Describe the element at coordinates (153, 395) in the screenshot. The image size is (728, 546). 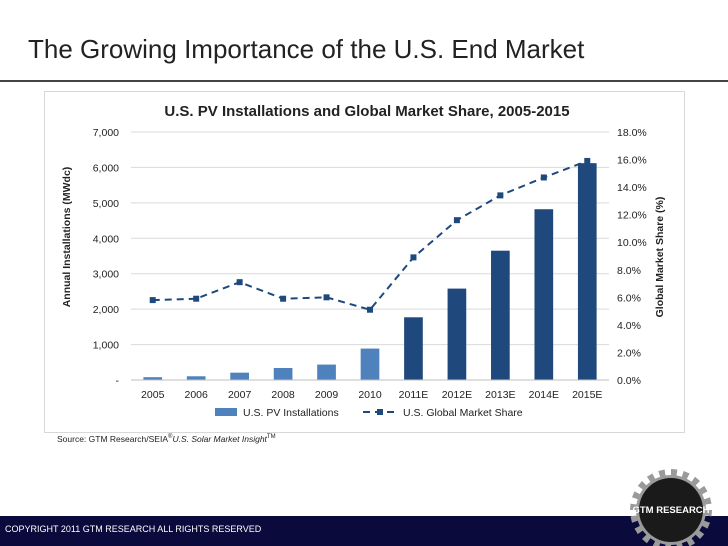
I see `x-tick-label: 2005` at that location.